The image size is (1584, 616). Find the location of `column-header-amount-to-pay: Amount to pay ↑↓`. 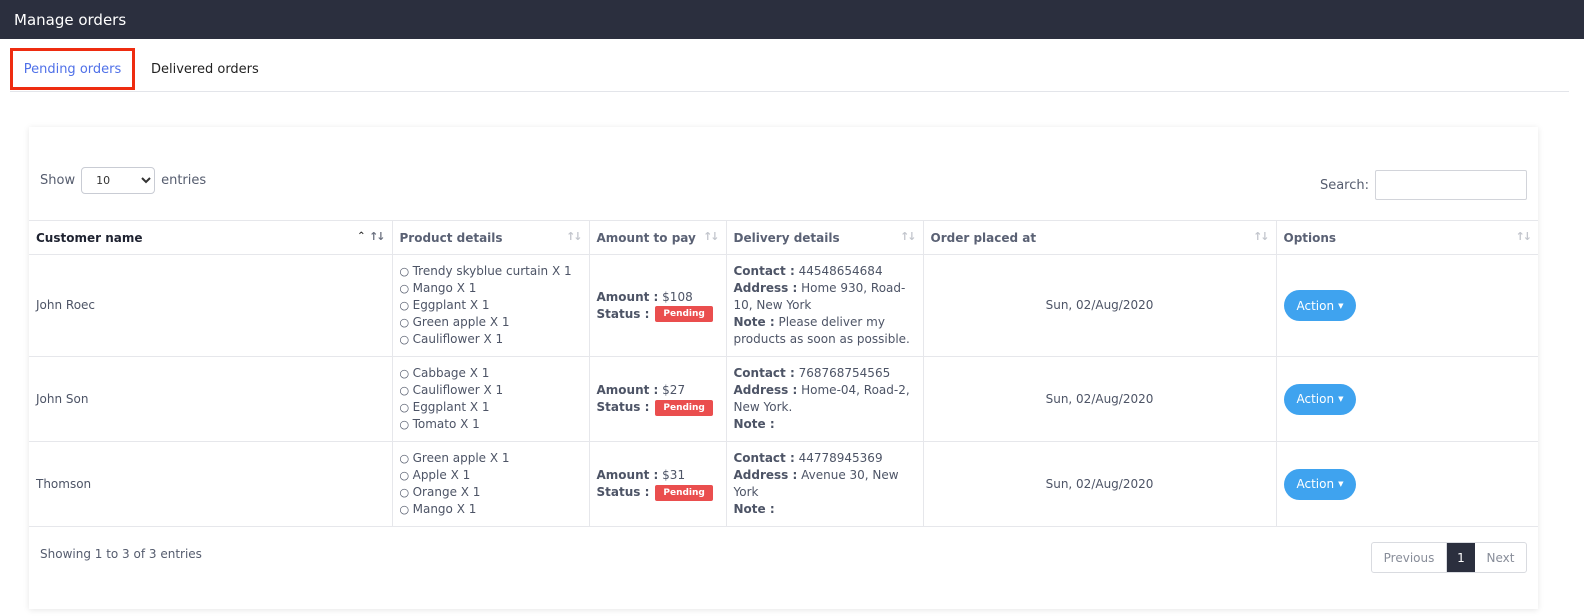

column-header-amount-to-pay: Amount to pay ↑↓ is located at coordinates (657, 237).